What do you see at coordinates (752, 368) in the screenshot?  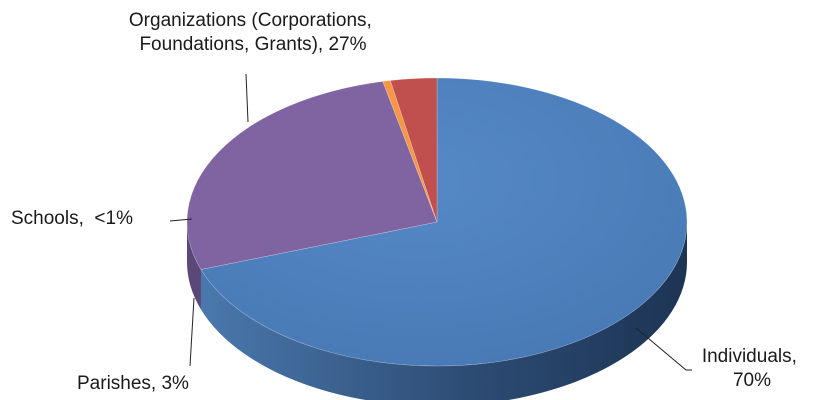 I see `label-individuals: Individuals, 70%` at bounding box center [752, 368].